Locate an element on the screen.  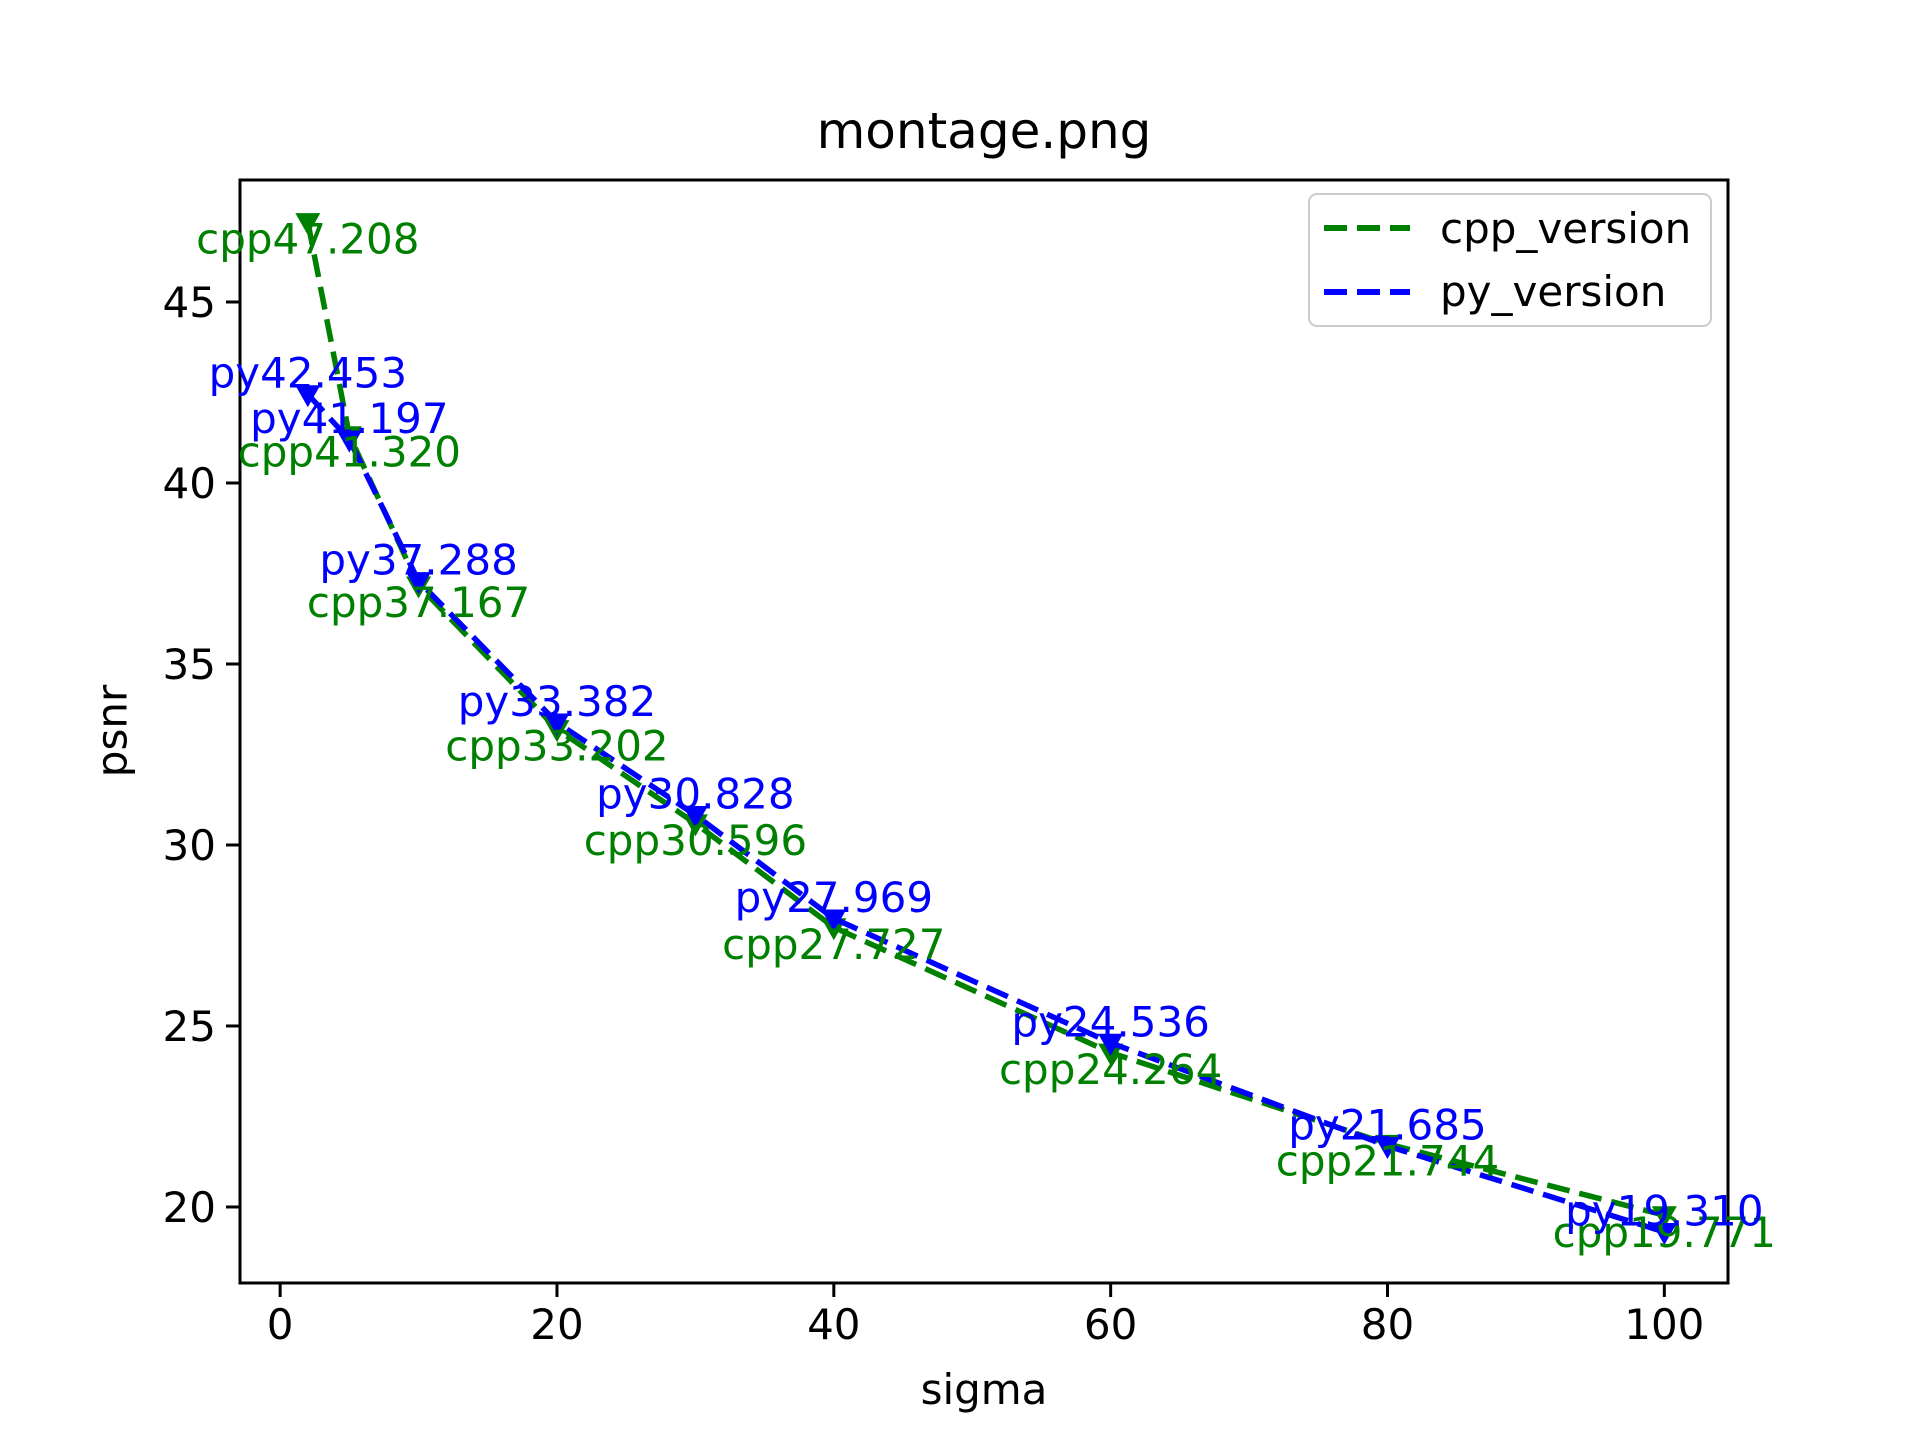
legend-label: cpp_version is located at coordinates (1566, 228).